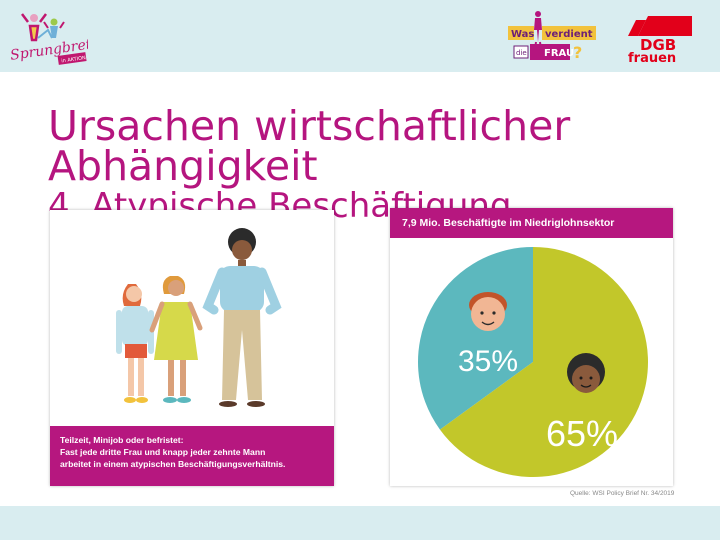 Image resolution: width=720 pixels, height=540 pixels. I want to click on slide-title-line-2: Abhängigkeit, so click(183, 166).